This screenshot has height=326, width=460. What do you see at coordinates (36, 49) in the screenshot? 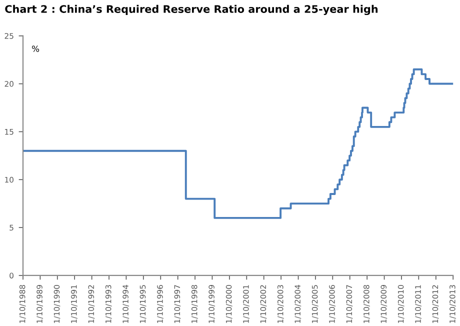
I see `y-axis-title: %` at bounding box center [36, 49].